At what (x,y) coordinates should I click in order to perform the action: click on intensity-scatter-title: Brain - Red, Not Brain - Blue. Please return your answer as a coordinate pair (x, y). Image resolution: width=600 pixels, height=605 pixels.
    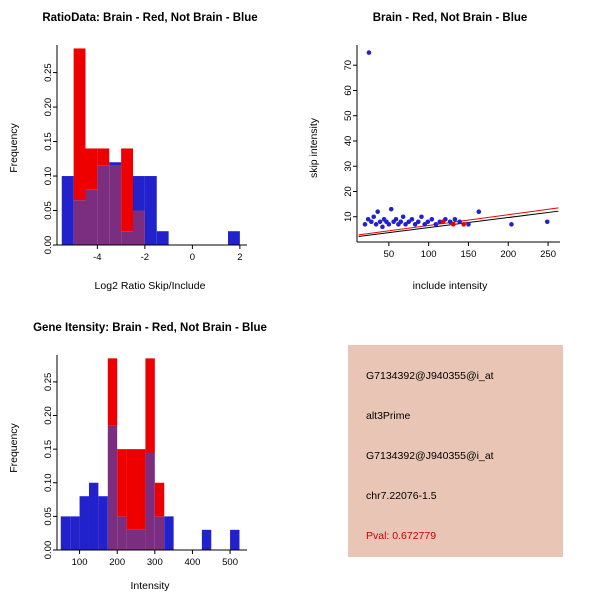
    Looking at the image, I should click on (450, 18).